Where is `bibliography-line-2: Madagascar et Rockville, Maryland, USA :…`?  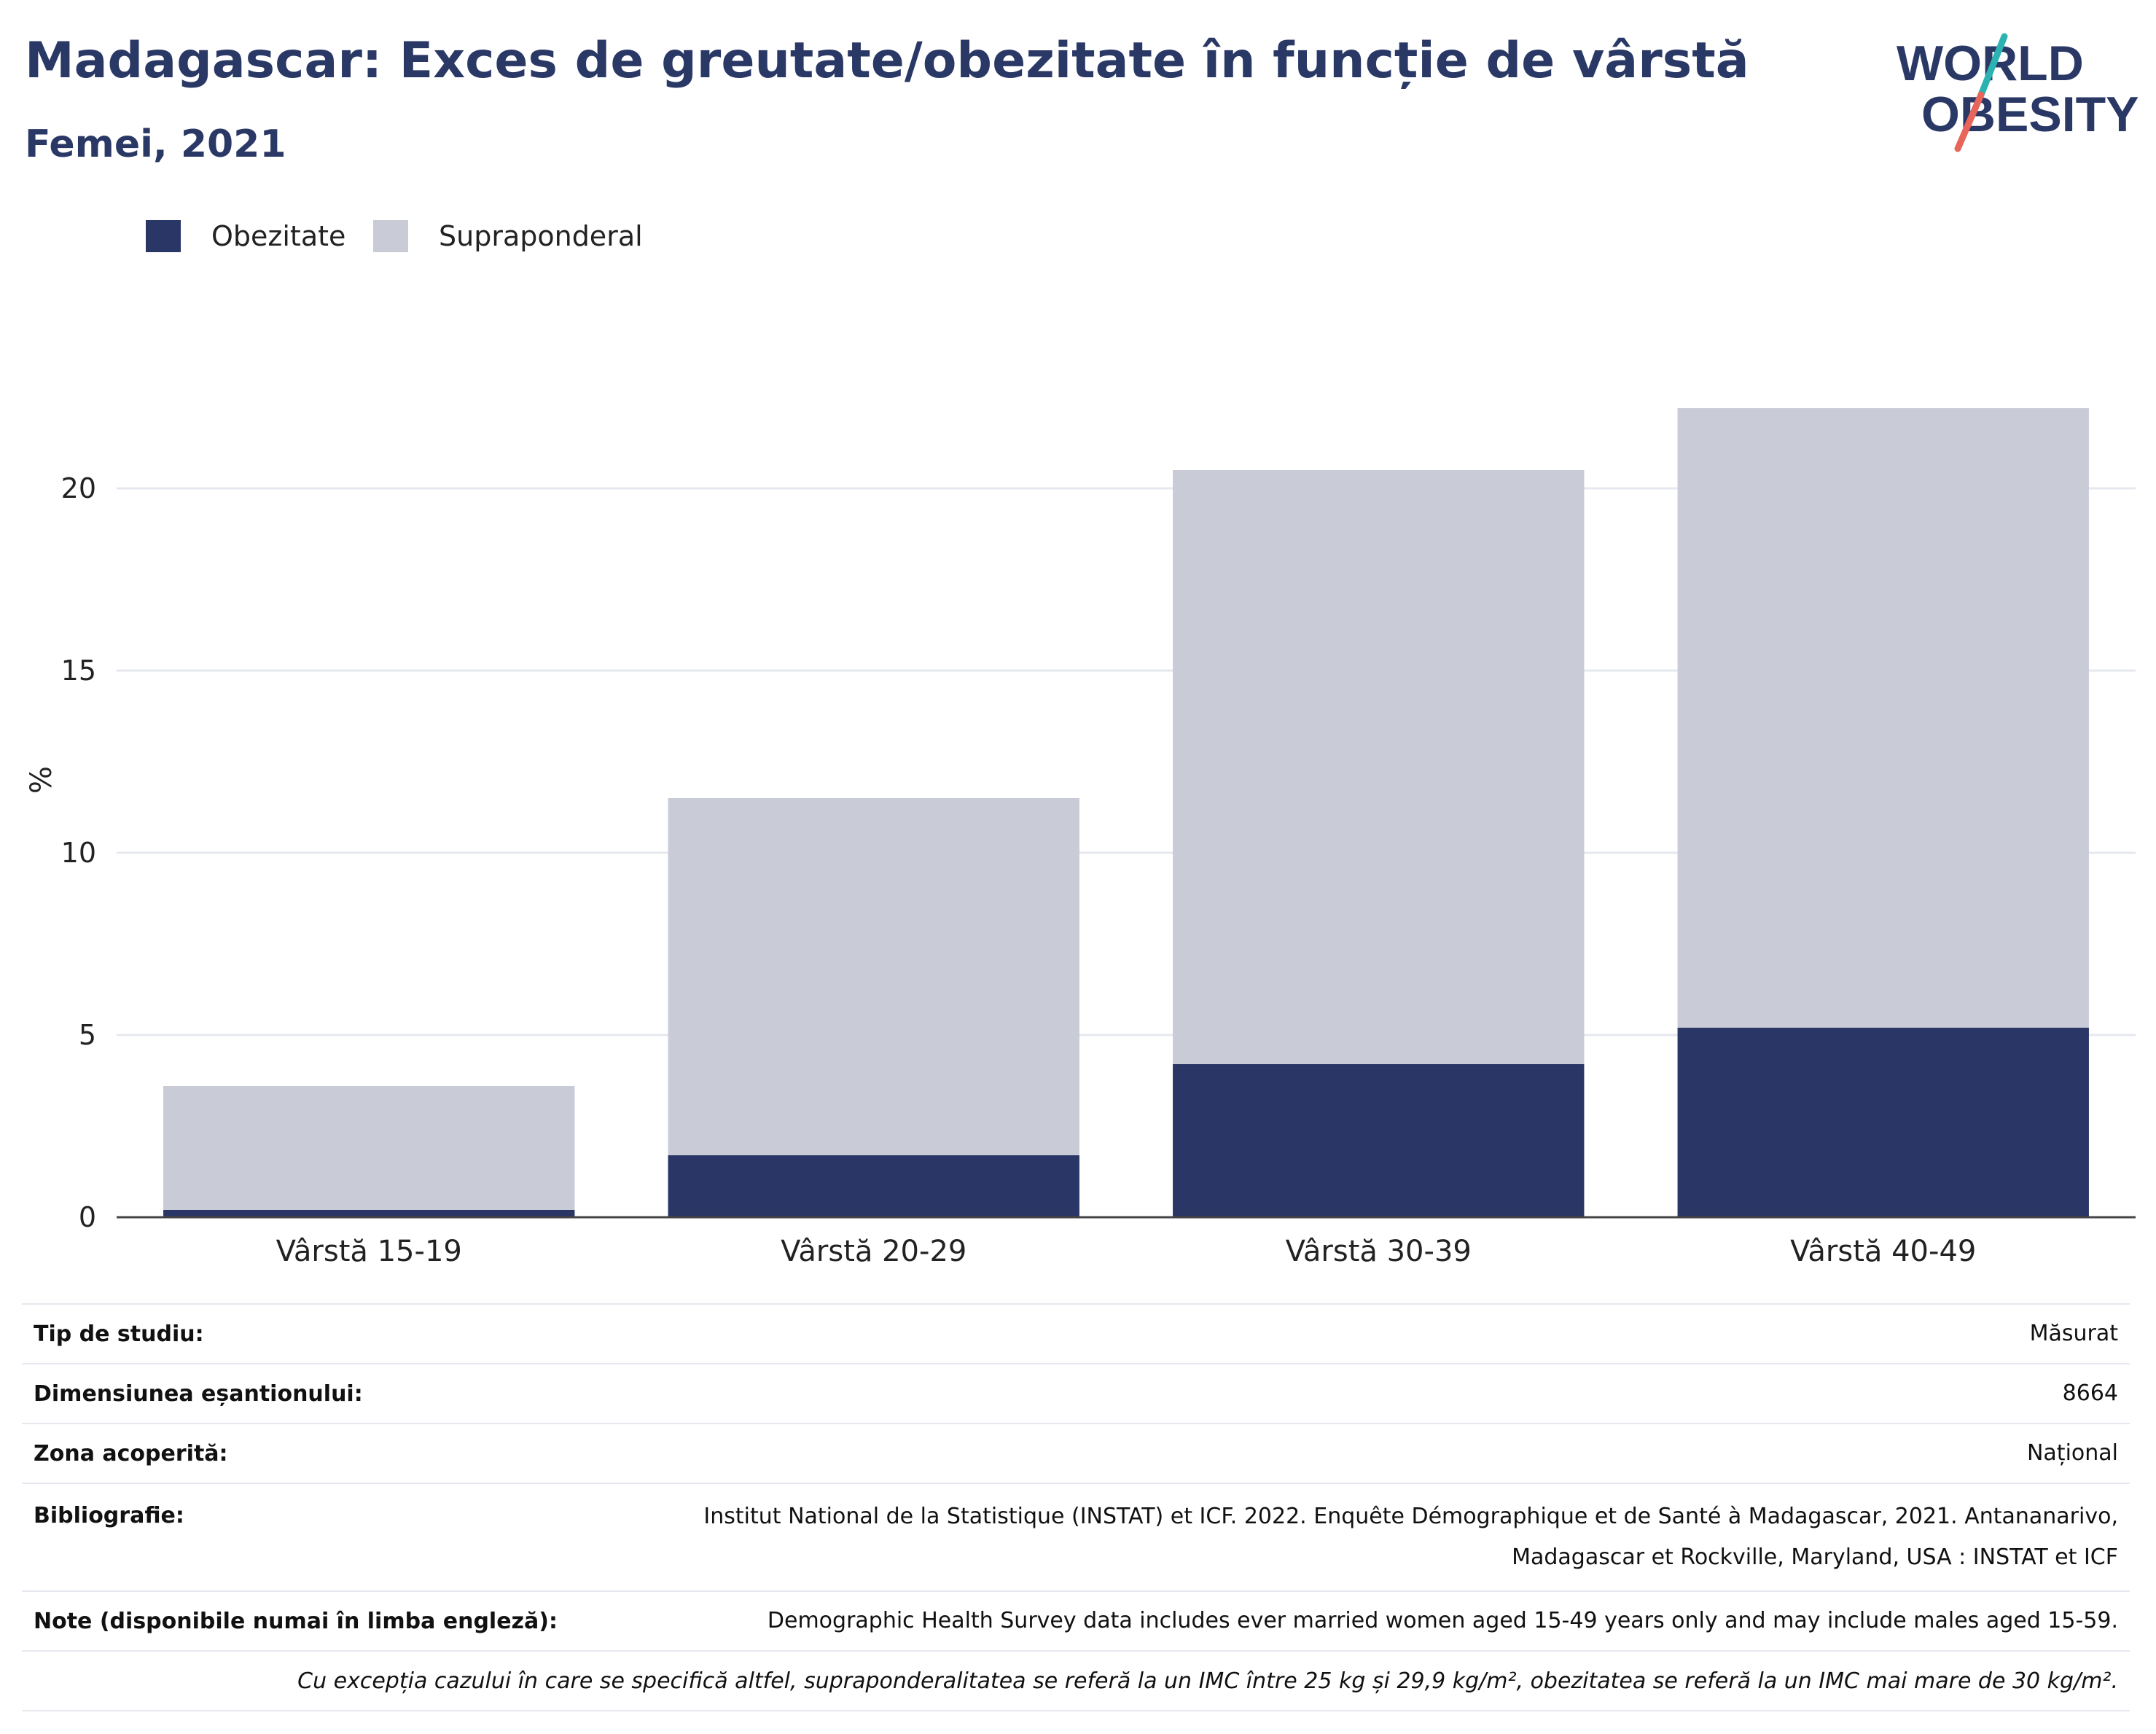 bibliography-line-2: Madagascar et Rockville, Maryland, USA :… is located at coordinates (1815, 1557).